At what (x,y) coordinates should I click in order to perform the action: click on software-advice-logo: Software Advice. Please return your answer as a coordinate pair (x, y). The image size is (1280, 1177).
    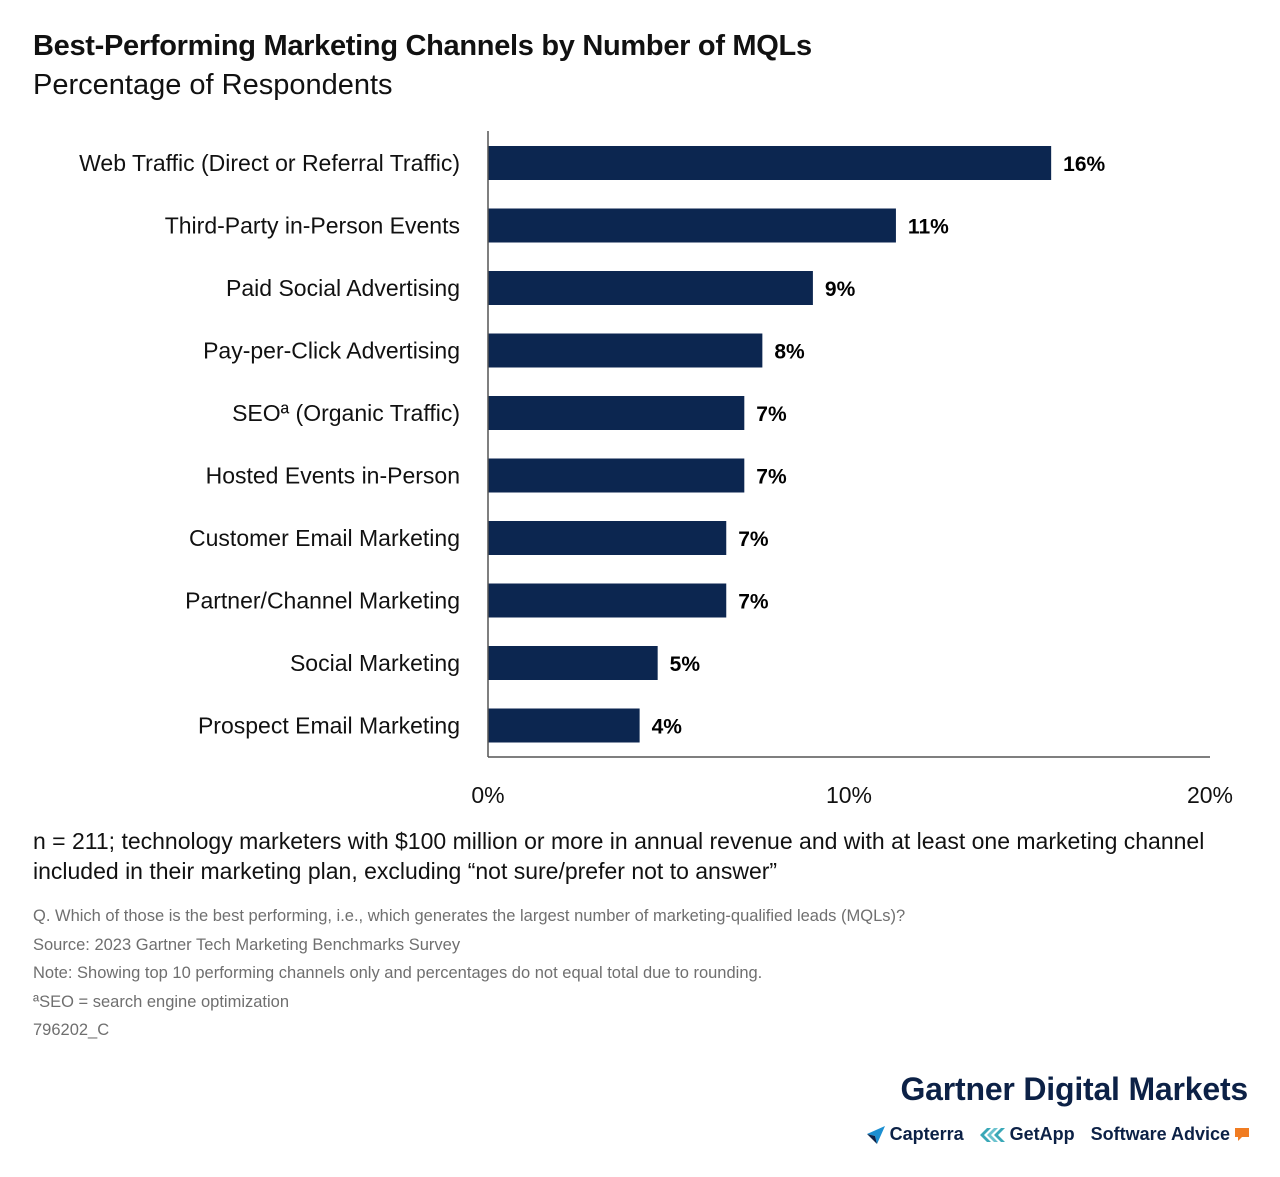
    Looking at the image, I should click on (1170, 1134).